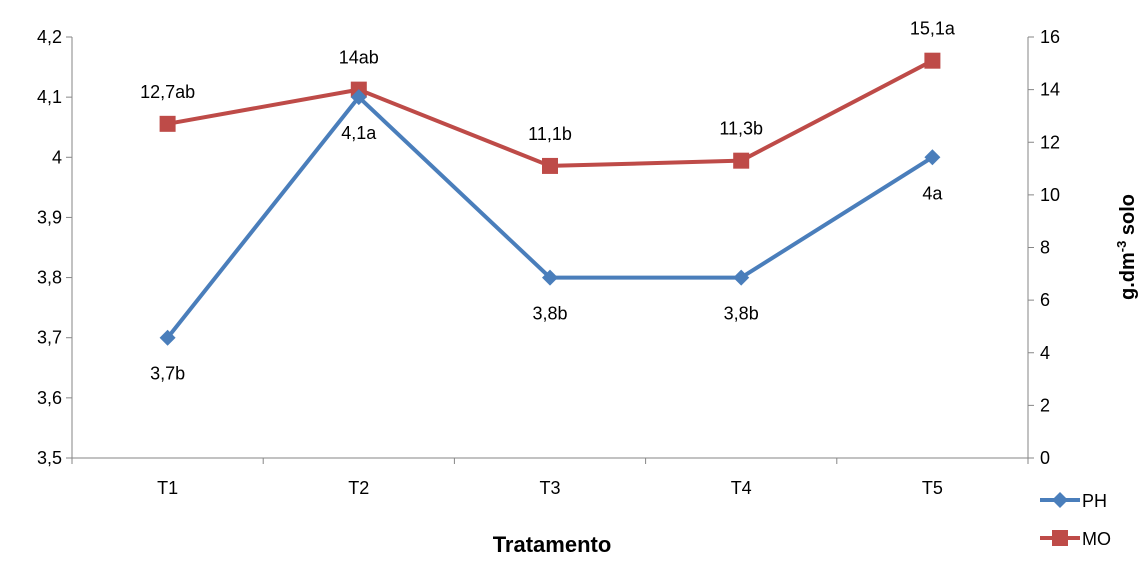  Describe the element at coordinates (1096, 539) in the screenshot. I see `legend-mo-label: MO` at that location.